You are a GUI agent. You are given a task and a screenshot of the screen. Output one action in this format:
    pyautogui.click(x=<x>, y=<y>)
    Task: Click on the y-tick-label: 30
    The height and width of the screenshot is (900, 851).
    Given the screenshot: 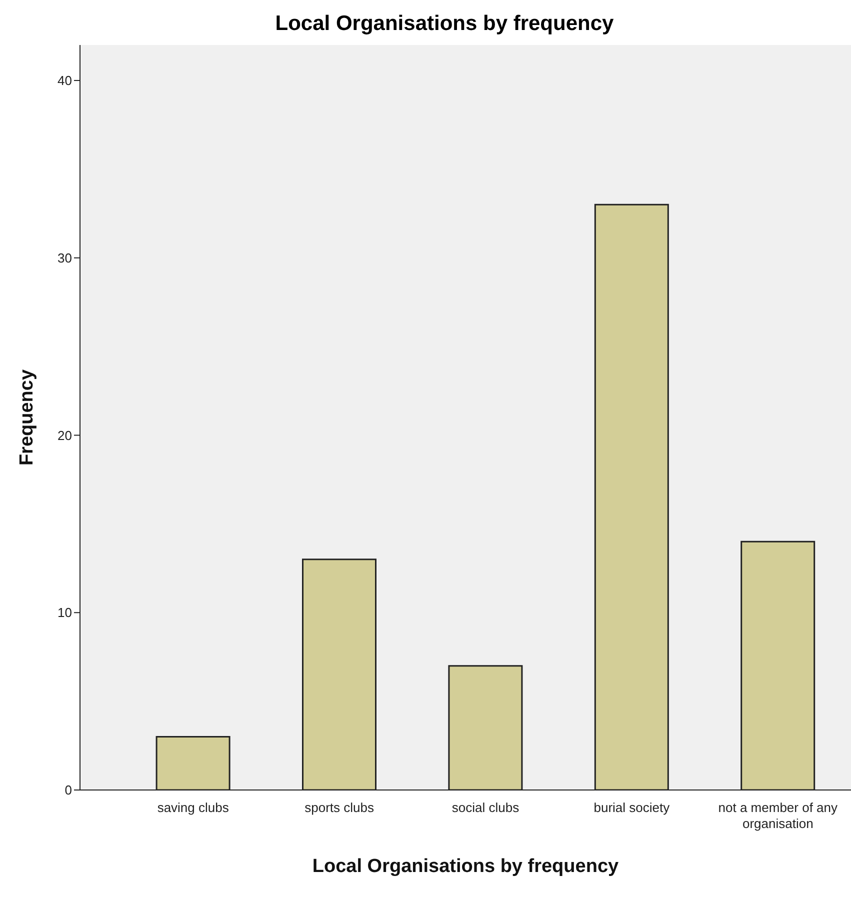 What is the action you would take?
    pyautogui.click(x=65, y=258)
    